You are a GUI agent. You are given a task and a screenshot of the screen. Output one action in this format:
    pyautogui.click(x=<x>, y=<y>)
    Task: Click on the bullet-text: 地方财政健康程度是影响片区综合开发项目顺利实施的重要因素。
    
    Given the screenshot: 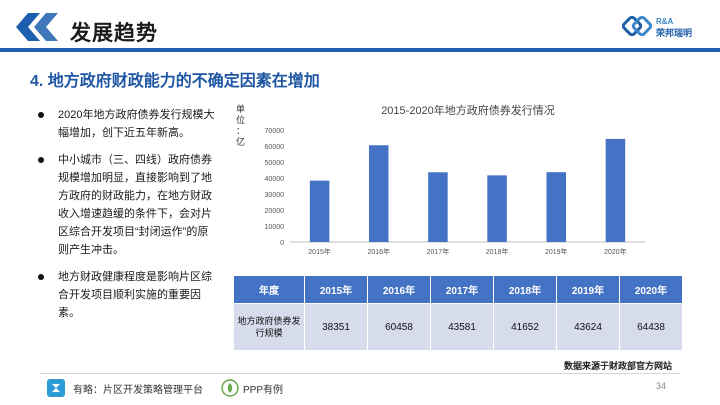 What is the action you would take?
    pyautogui.click(x=135, y=295)
    